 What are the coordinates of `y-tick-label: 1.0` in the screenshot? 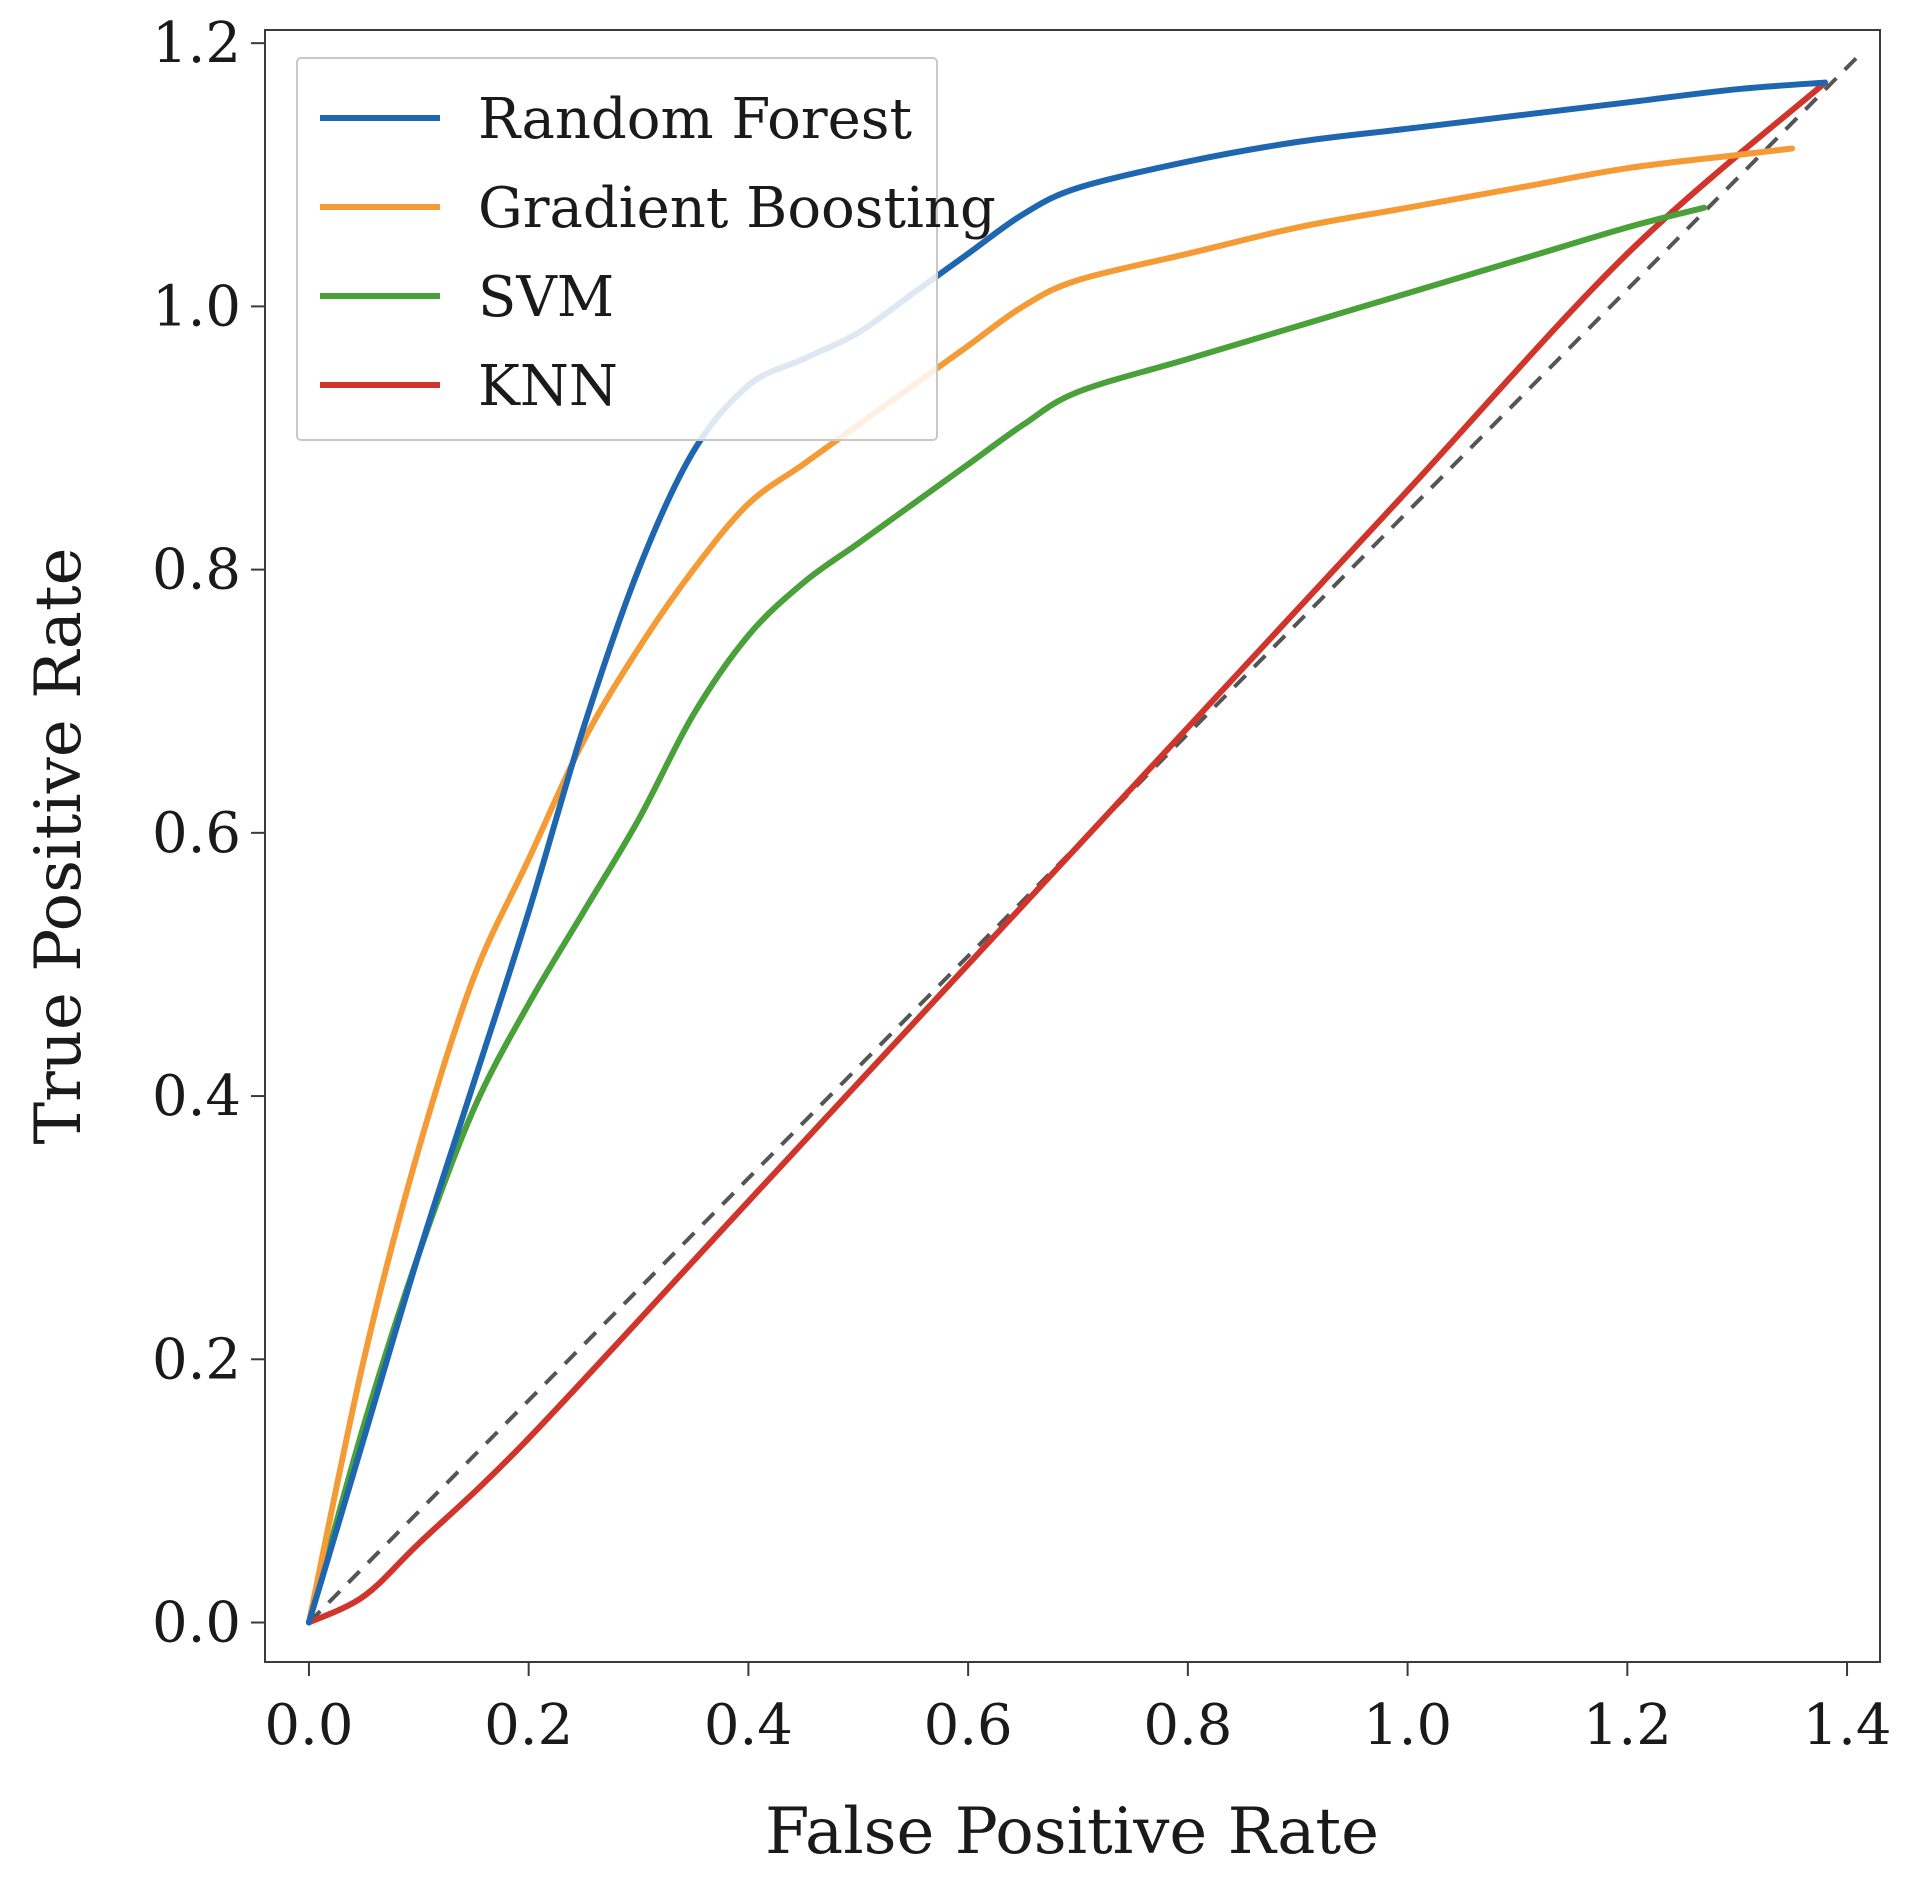 It's located at (196, 306).